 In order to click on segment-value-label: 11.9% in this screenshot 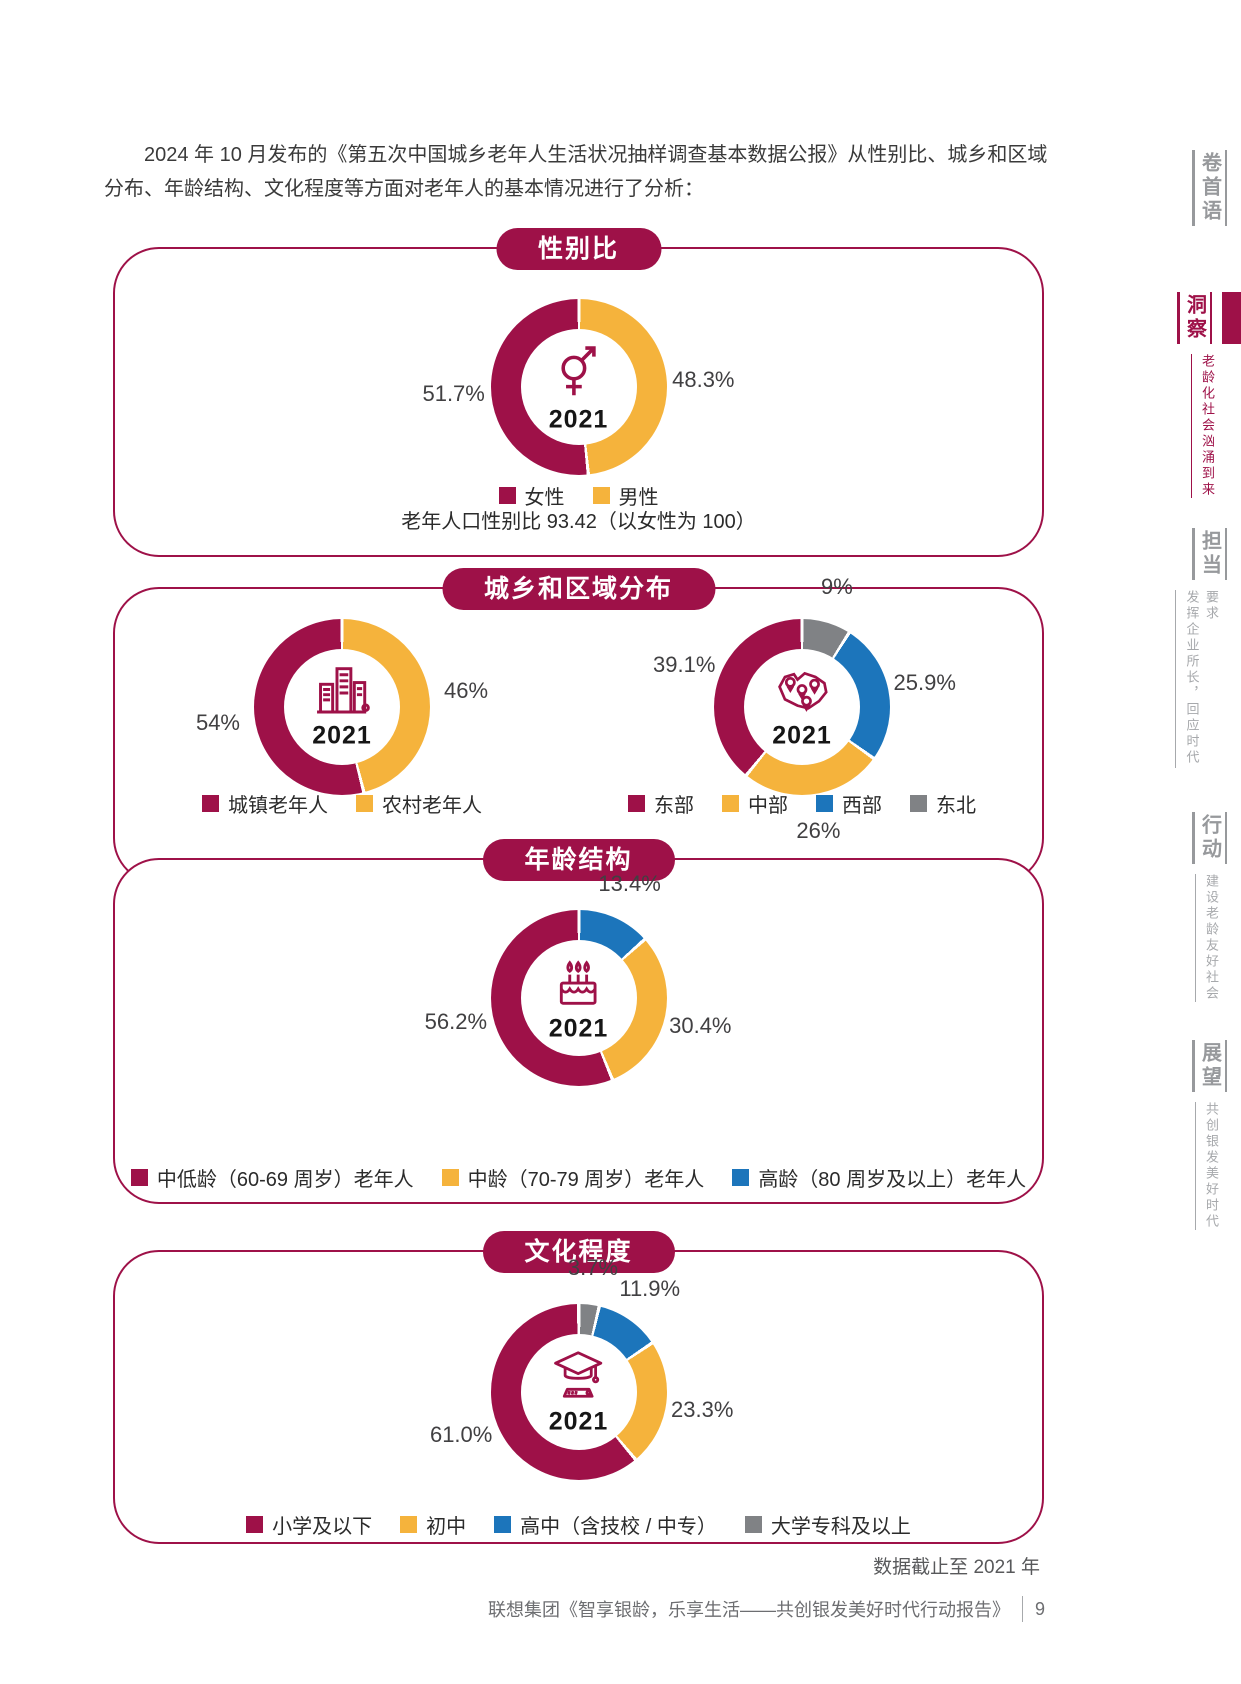, I will do `click(650, 1289)`.